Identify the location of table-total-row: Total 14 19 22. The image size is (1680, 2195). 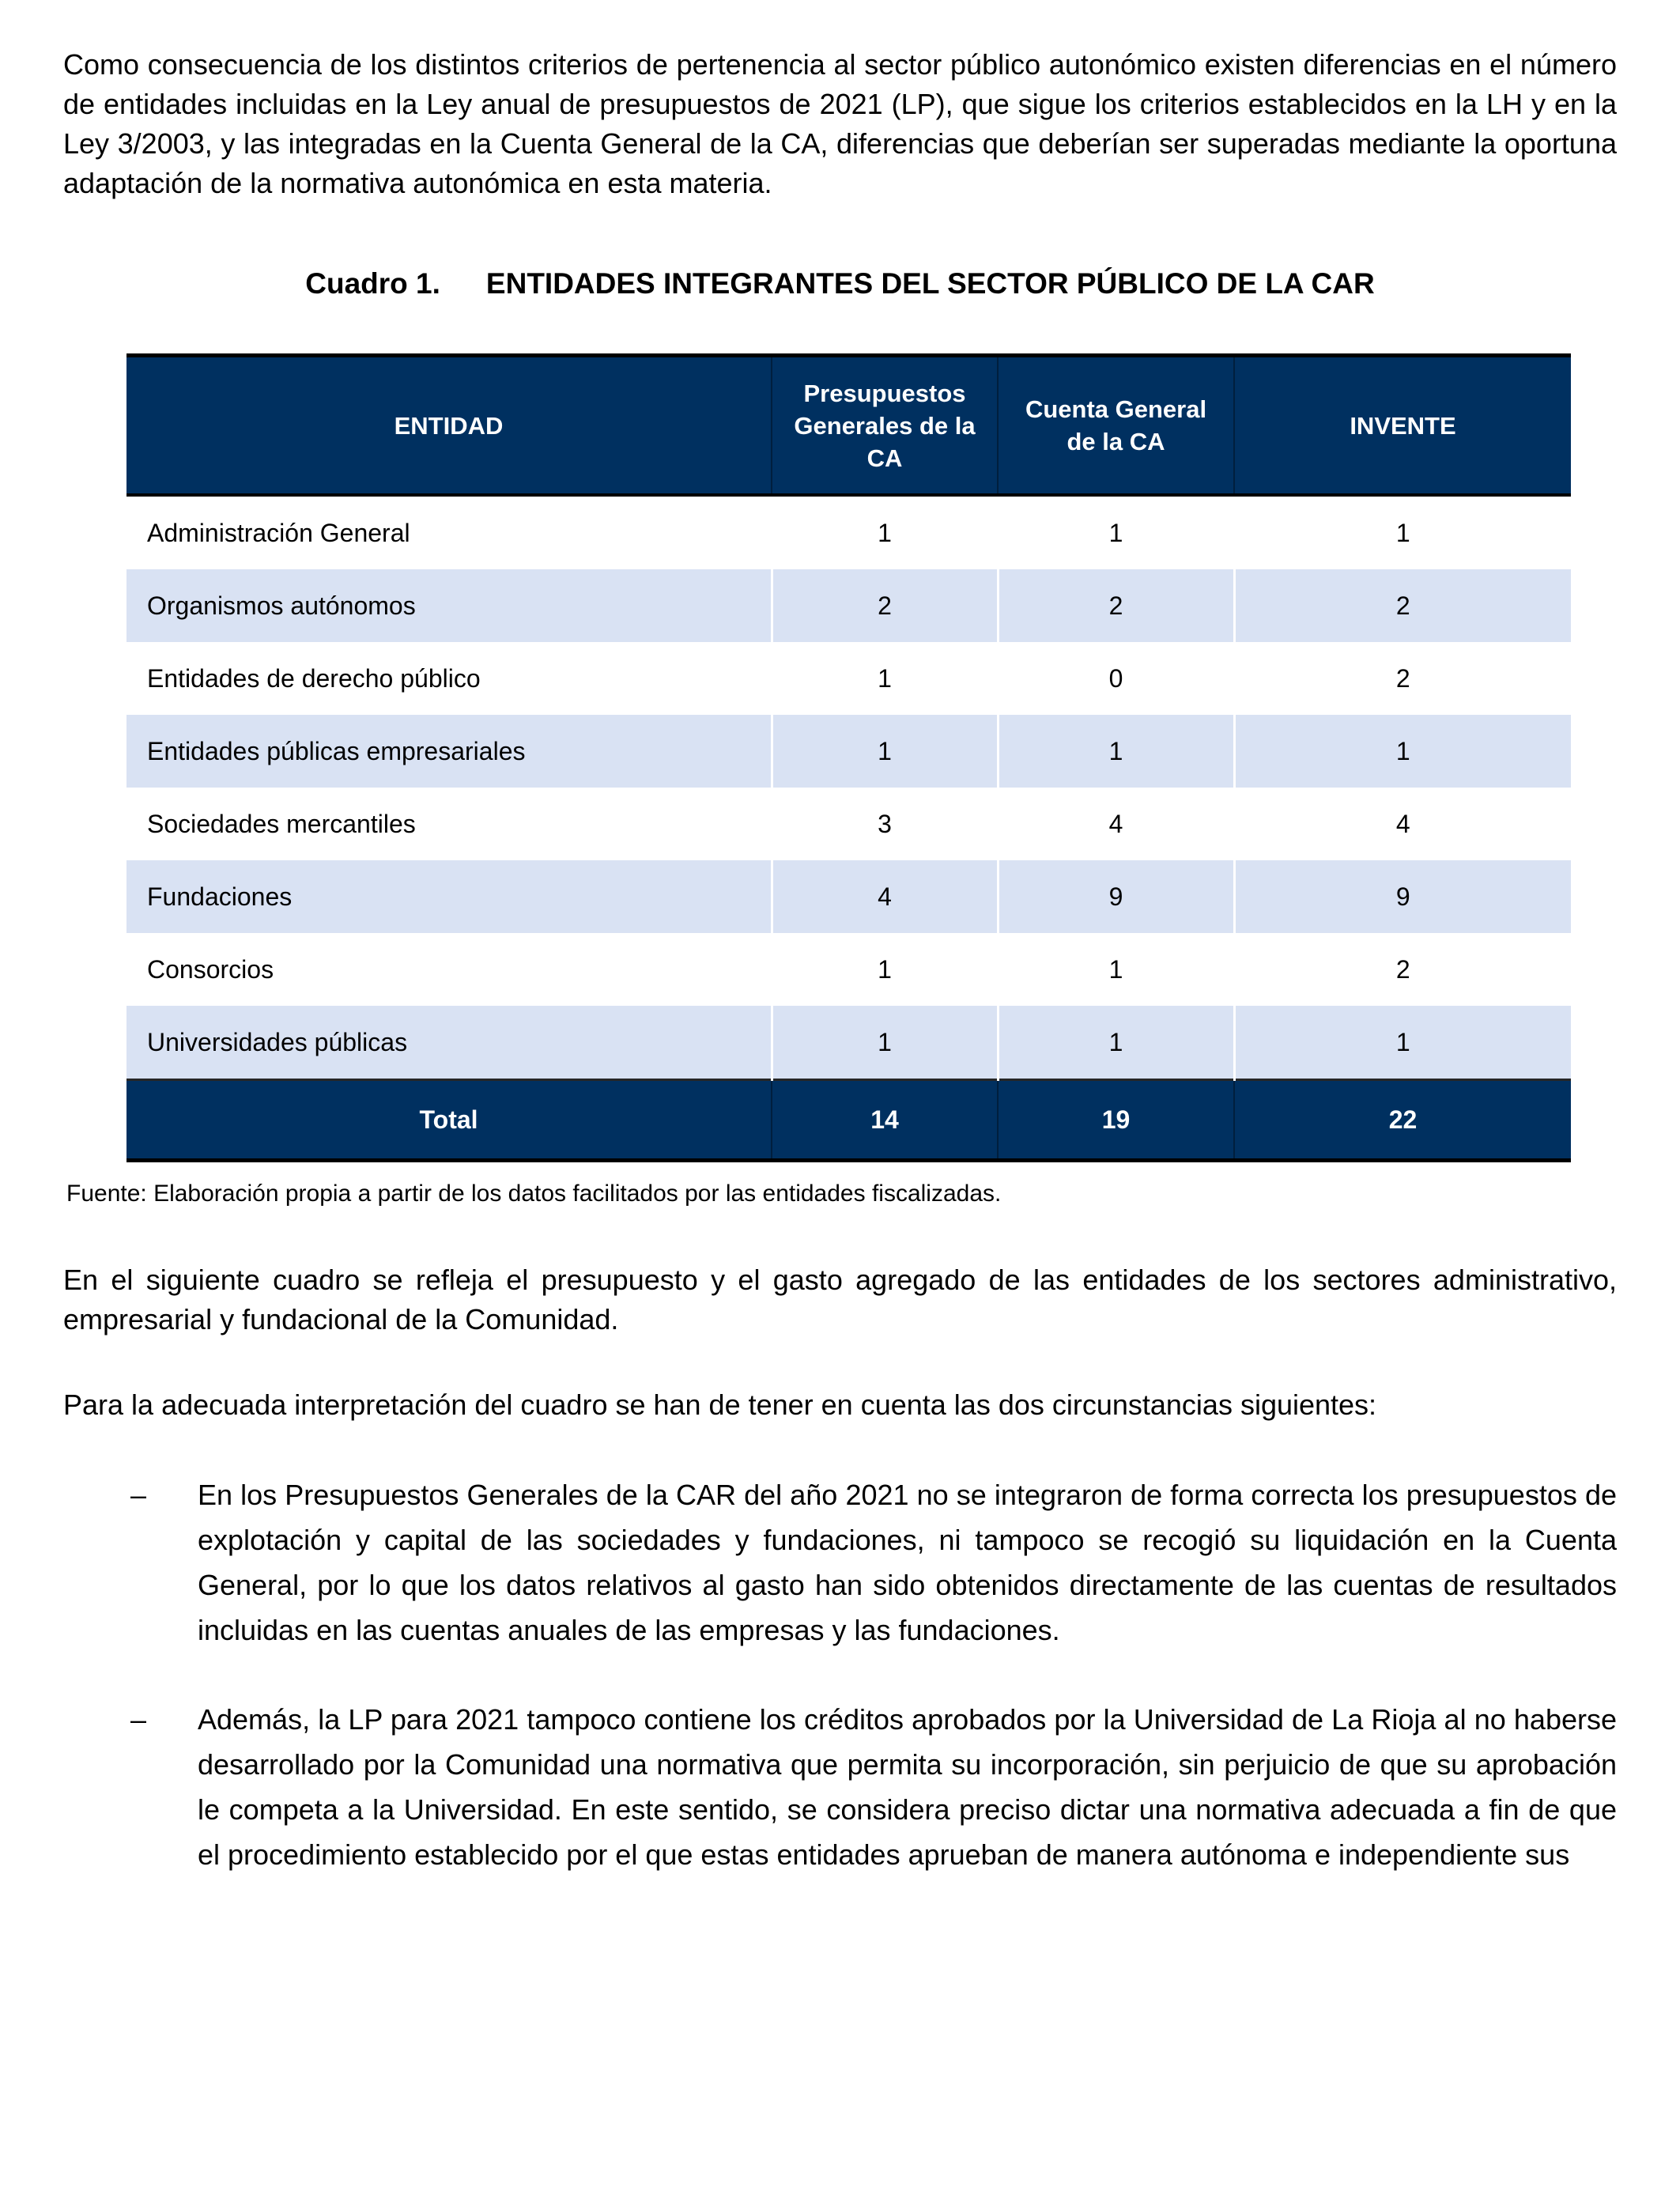
(848, 1120).